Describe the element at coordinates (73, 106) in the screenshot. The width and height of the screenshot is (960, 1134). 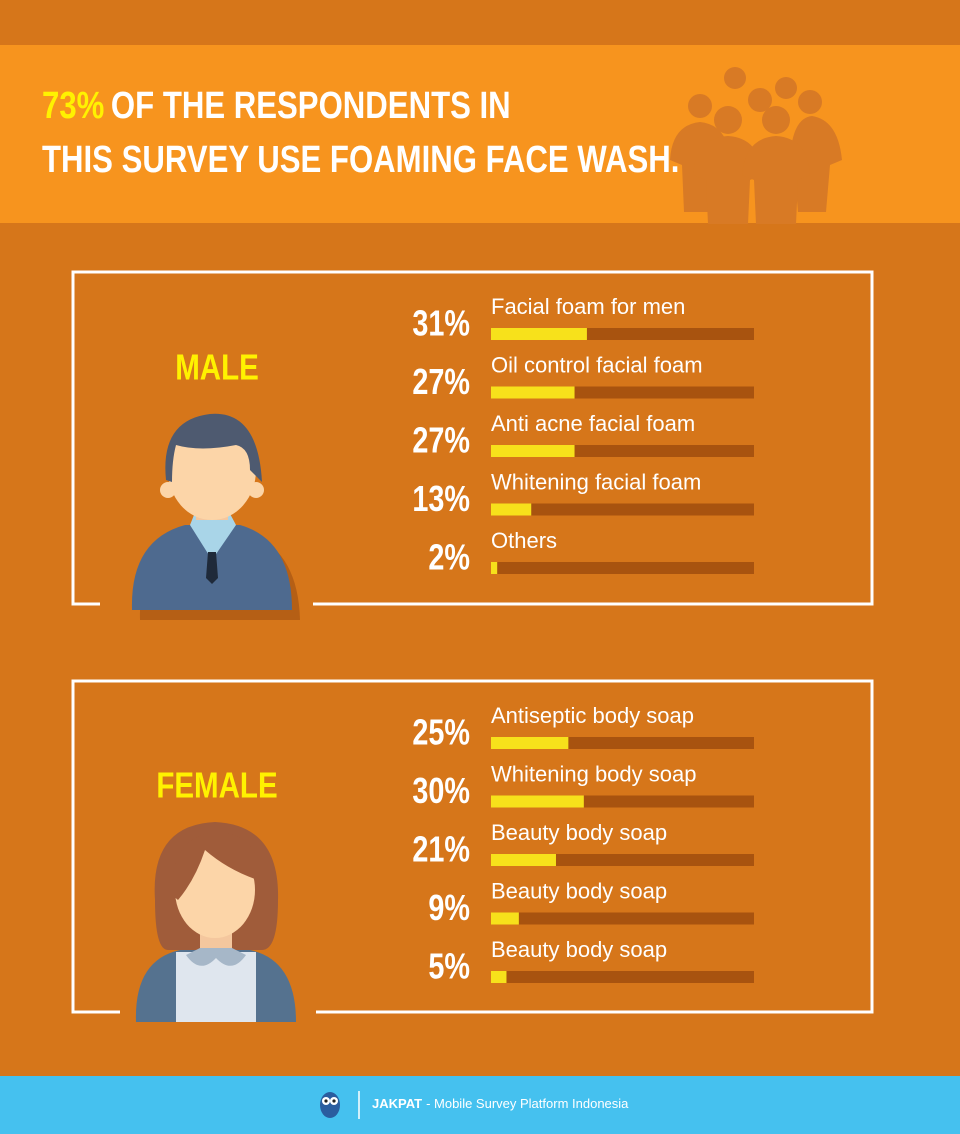
I see `headline-highlight: 73%` at that location.